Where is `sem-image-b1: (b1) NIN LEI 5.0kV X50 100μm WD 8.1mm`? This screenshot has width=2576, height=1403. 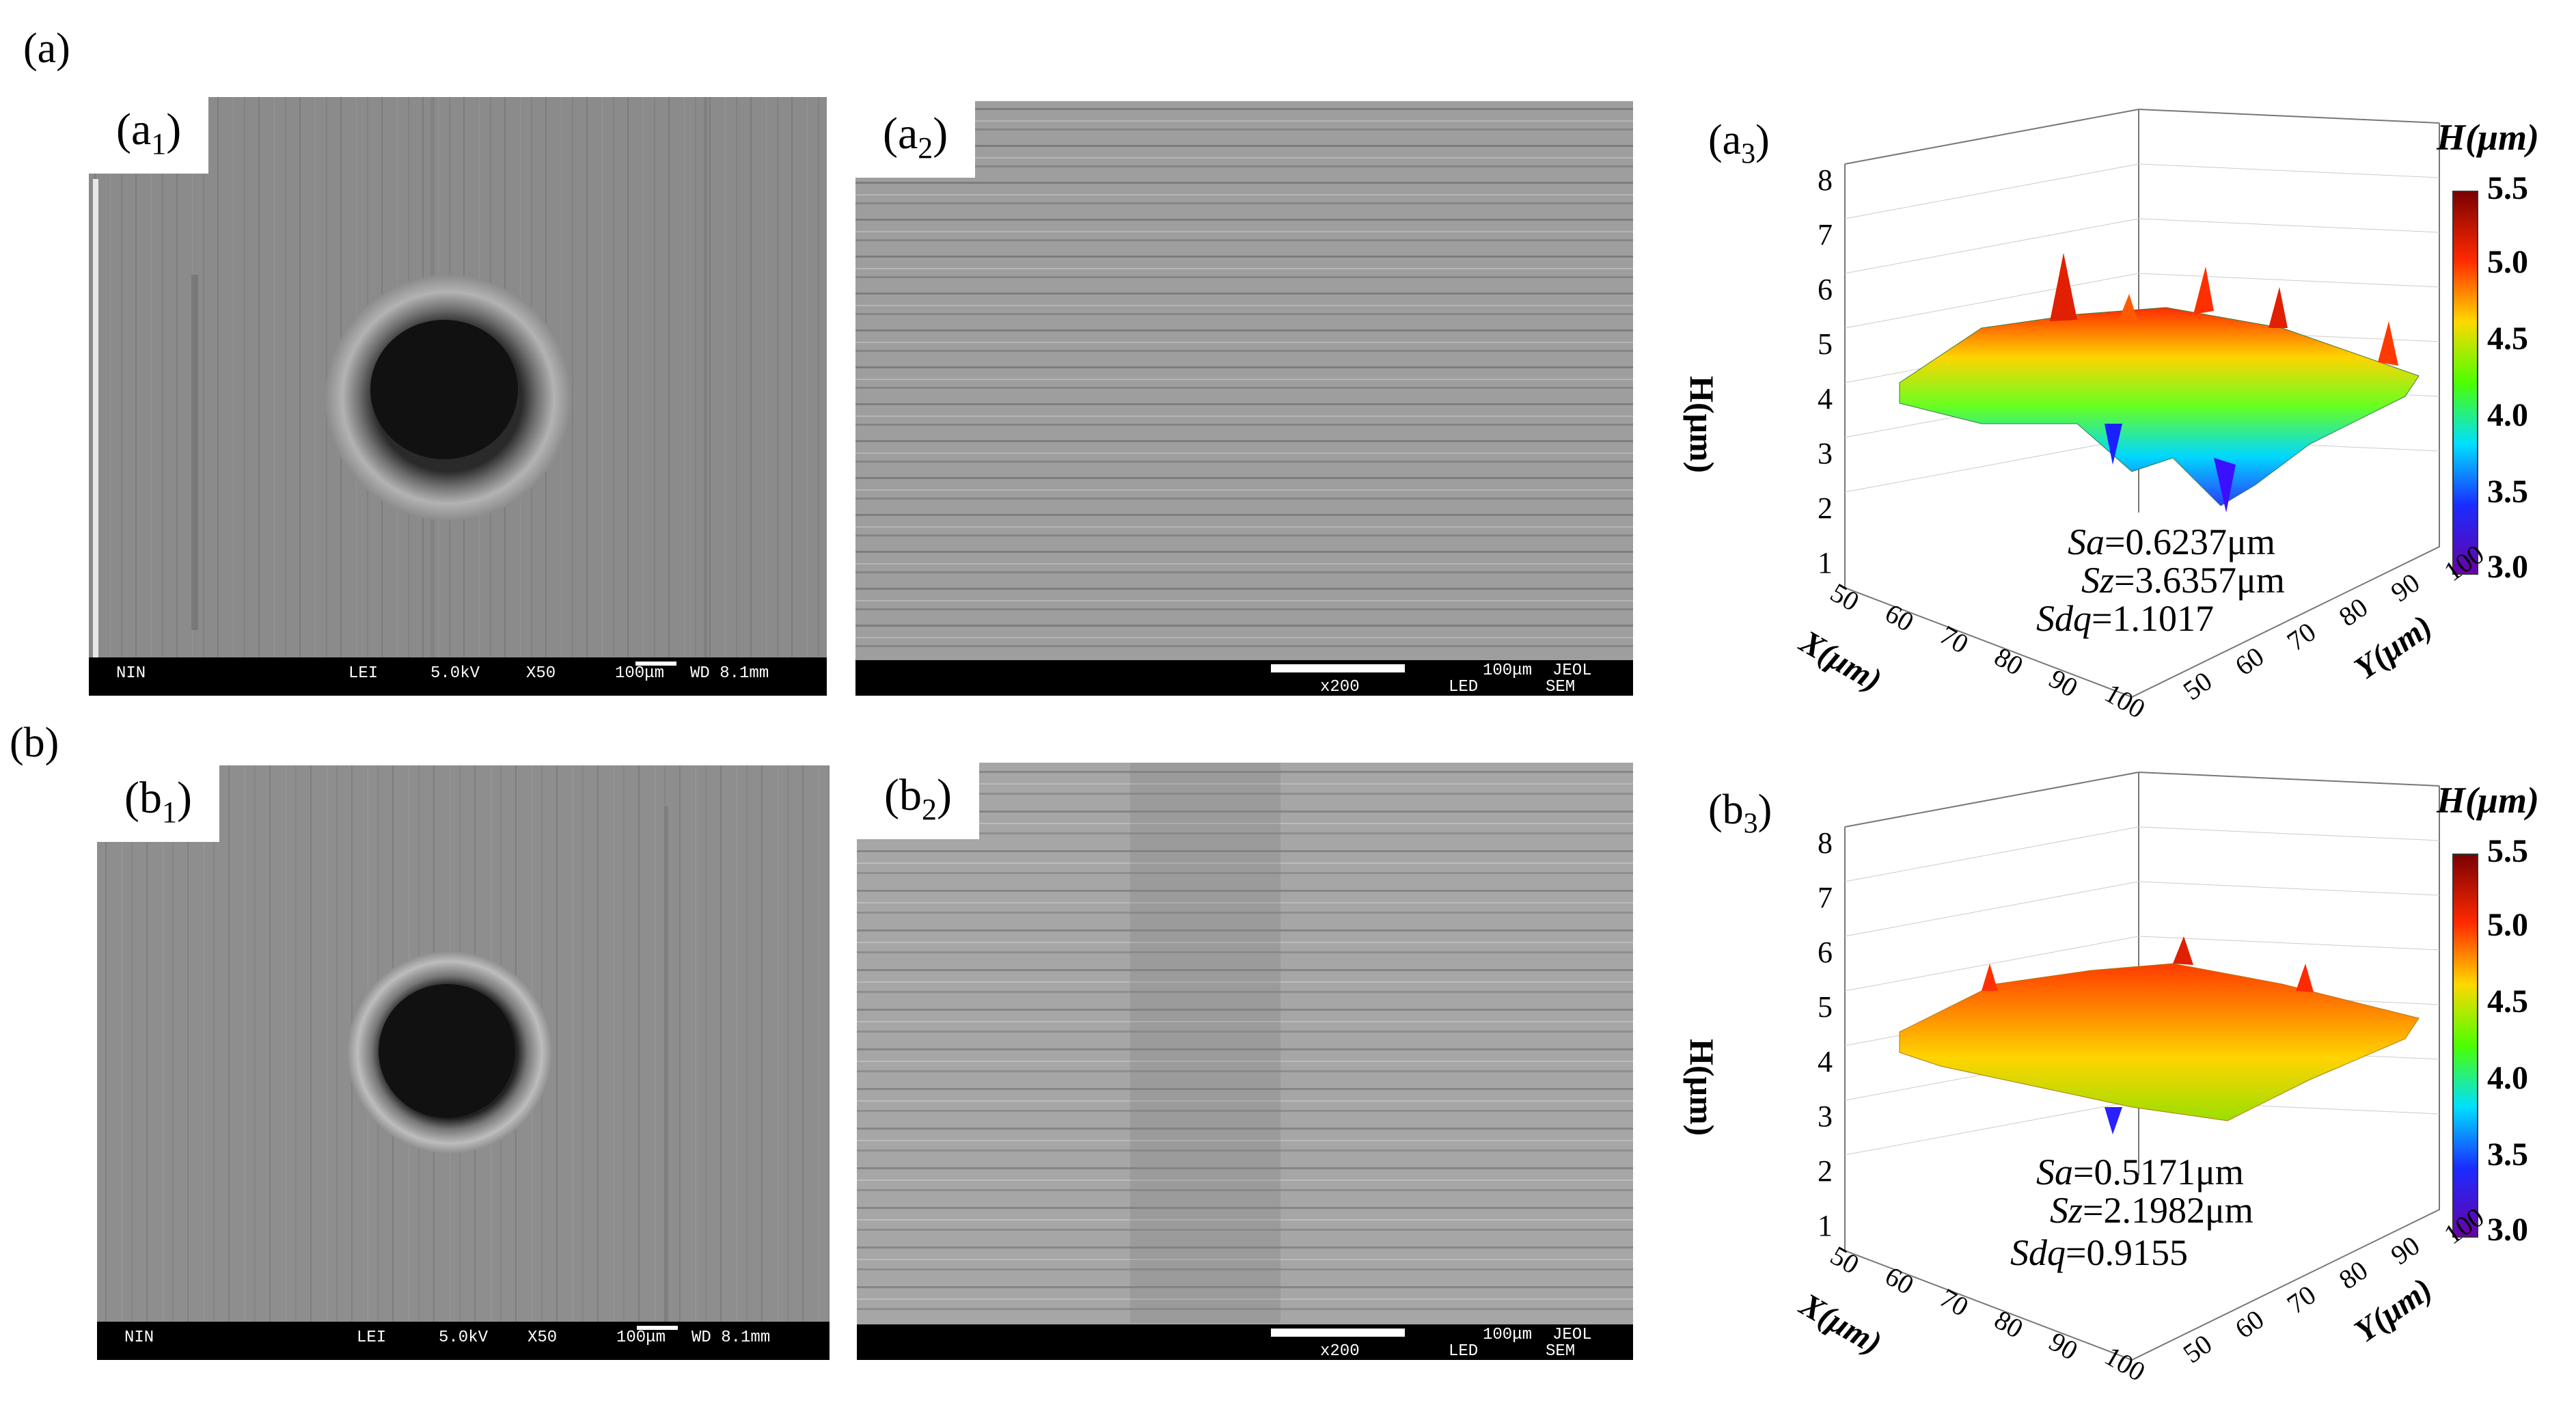
sem-image-b1: (b1) NIN LEI 5.0kV X50 100μm WD 8.1mm is located at coordinates (463, 1062).